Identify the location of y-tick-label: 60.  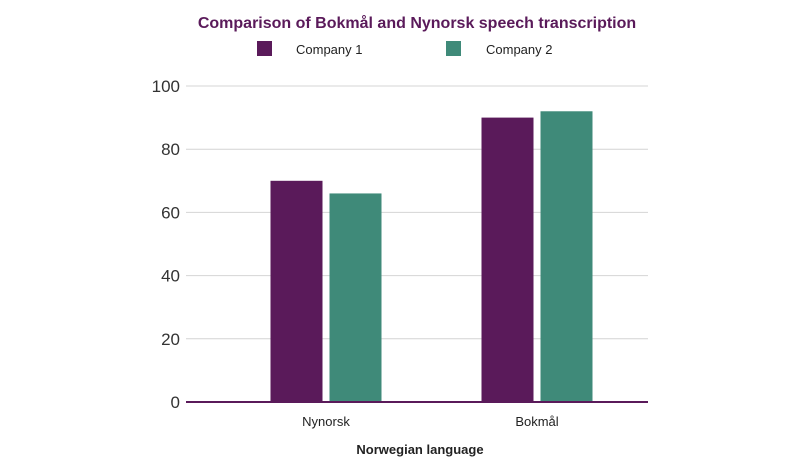
(170, 212).